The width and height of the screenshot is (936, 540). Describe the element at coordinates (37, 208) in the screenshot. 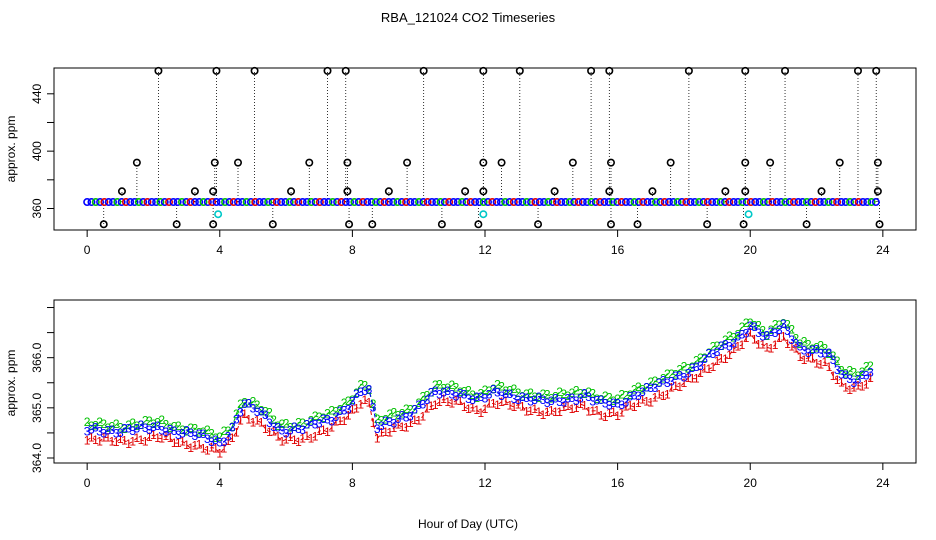

I see `y-tick-label: 360` at that location.